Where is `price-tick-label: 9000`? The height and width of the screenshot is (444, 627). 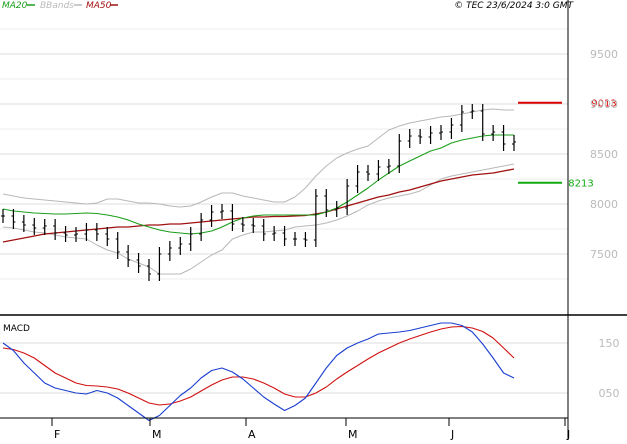
price-tick-label: 9000 is located at coordinates (604, 104).